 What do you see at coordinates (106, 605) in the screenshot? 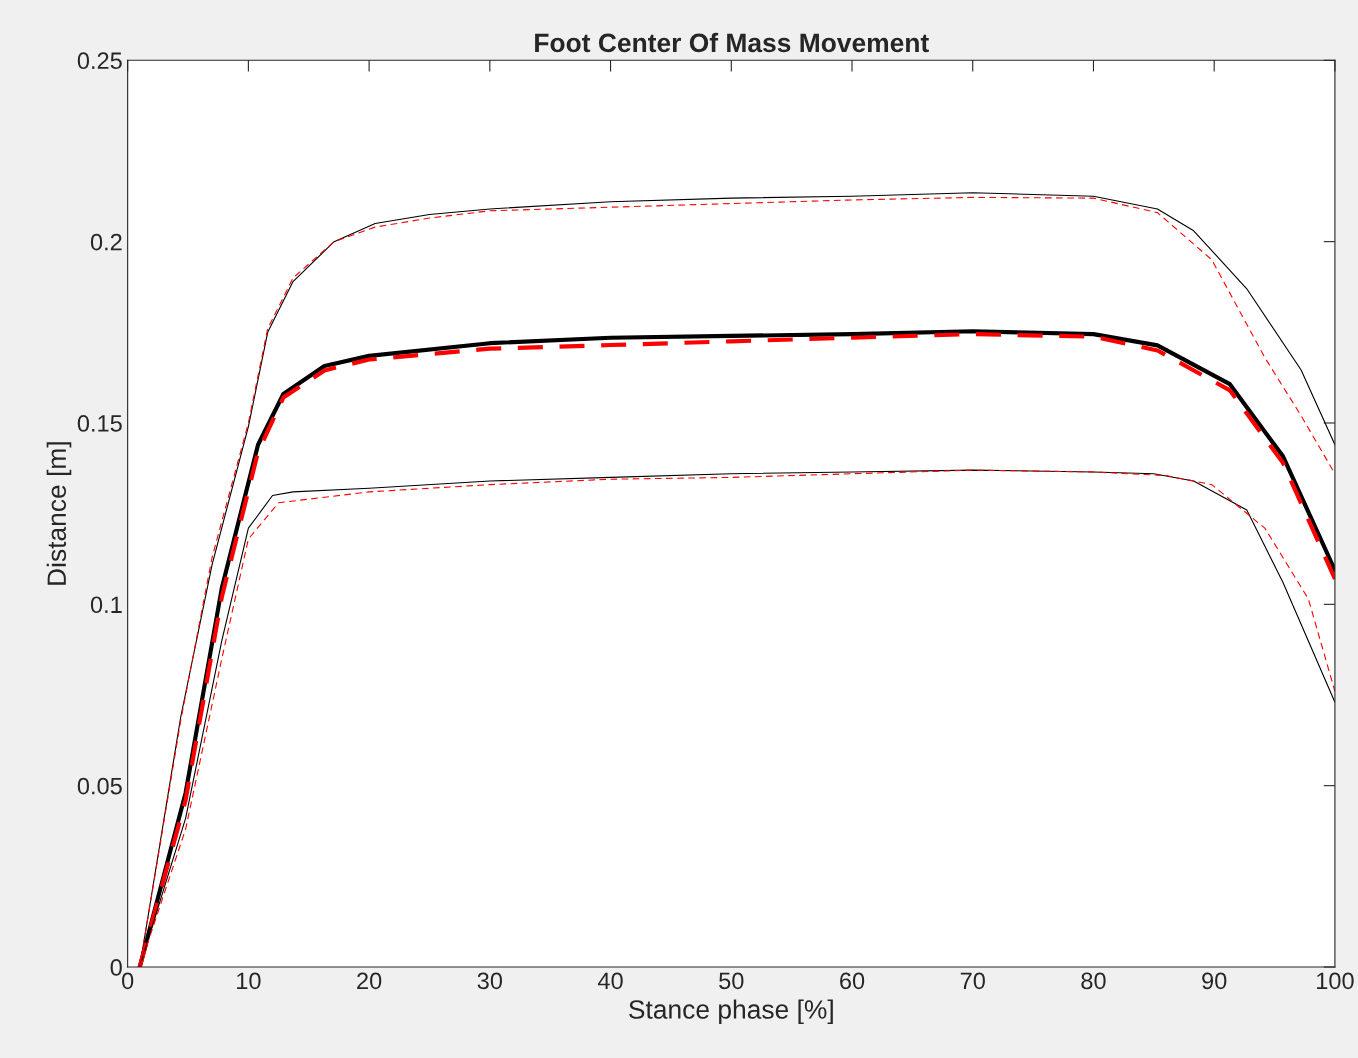
I see `y-tick-label: 0.1` at bounding box center [106, 605].